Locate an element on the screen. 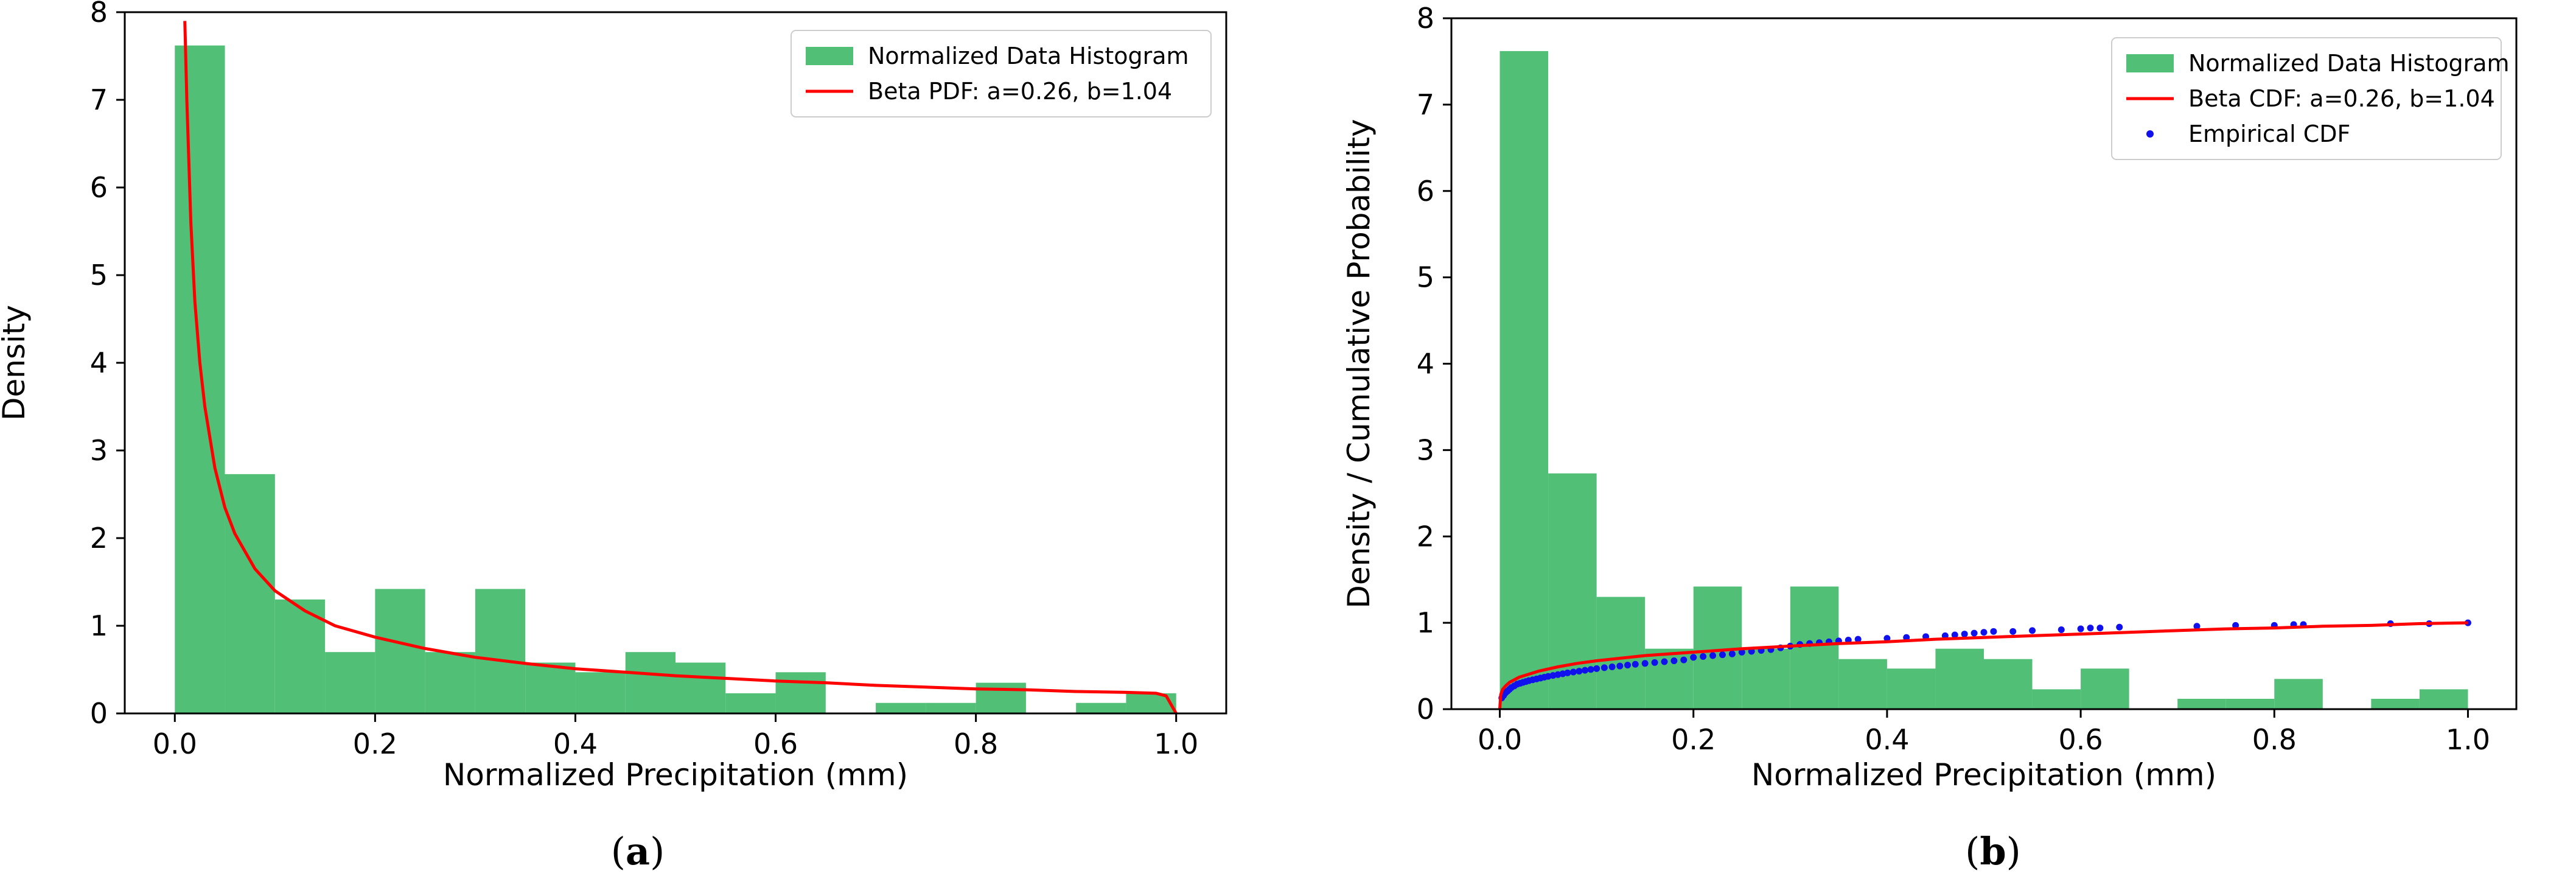 This screenshot has height=893, width=2576. legend-label: Beta PDF: a=0.26, b=1.04 is located at coordinates (1020, 91).